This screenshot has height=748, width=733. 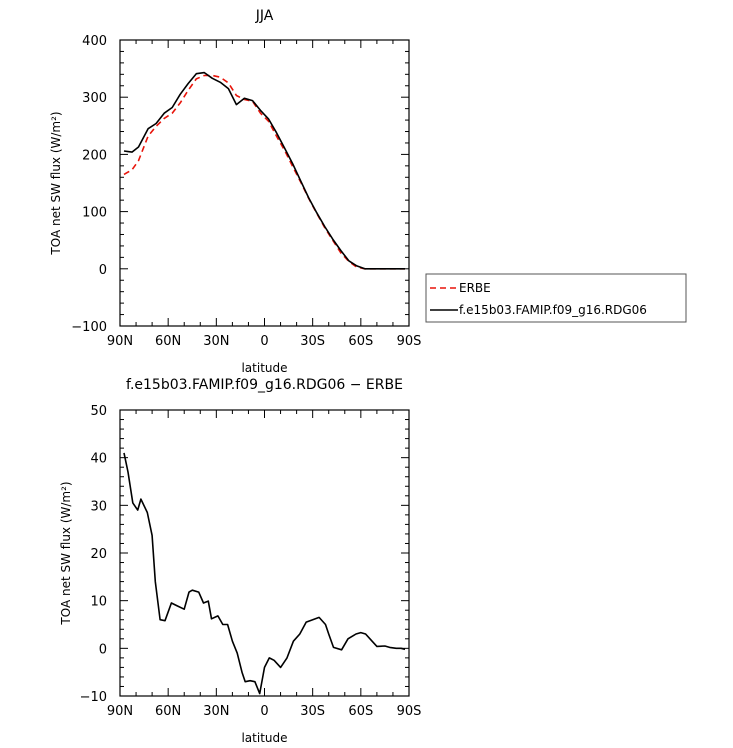 What do you see at coordinates (475, 288) in the screenshot?
I see `legend-entry: ERBE` at bounding box center [475, 288].